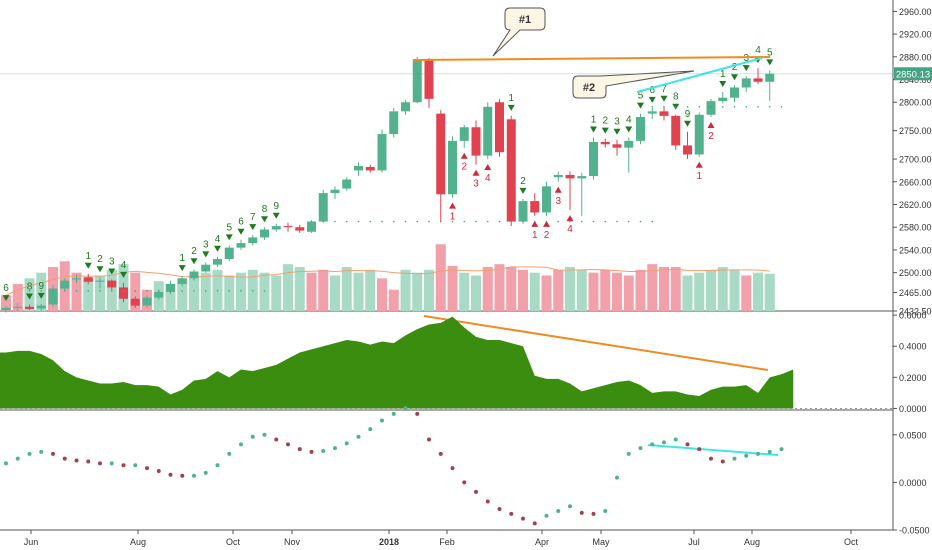  What do you see at coordinates (915, 293) in the screenshot?
I see `price-tick-label: 2465.00` at bounding box center [915, 293].